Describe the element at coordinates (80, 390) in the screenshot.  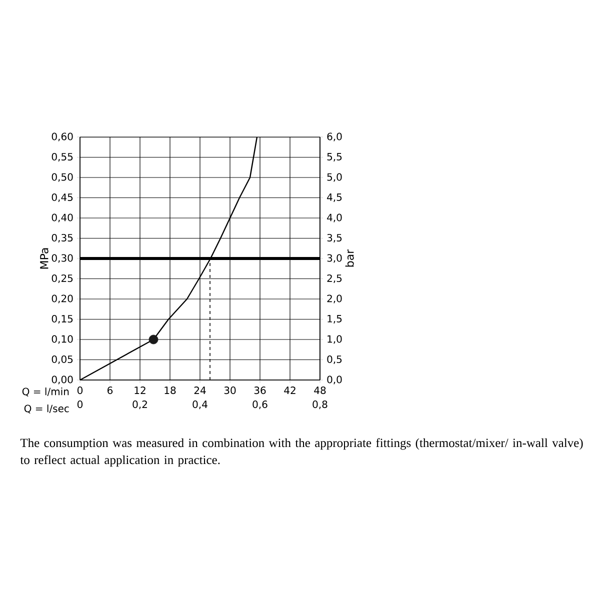
I see `x-tick-label: 0` at that location.